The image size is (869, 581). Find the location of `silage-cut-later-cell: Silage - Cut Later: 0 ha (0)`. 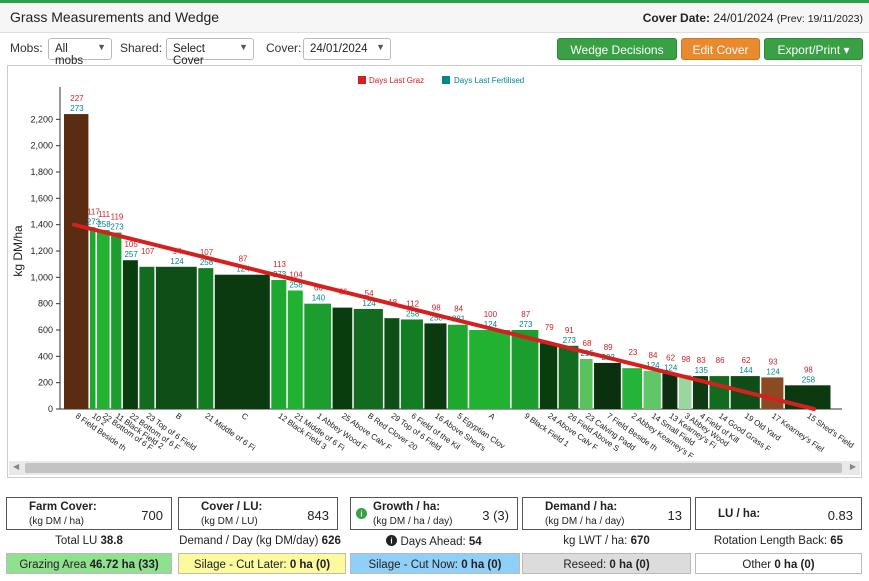

silage-cut-later-cell: Silage - Cut Later: 0 ha (0) is located at coordinates (262, 563).